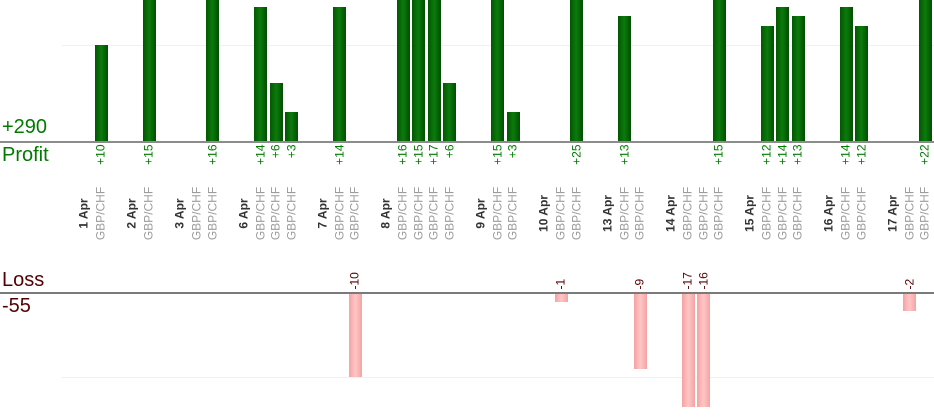 The image size is (934, 420). What do you see at coordinates (480, 213) in the screenshot?
I see `date-label: 9 Apr` at bounding box center [480, 213].